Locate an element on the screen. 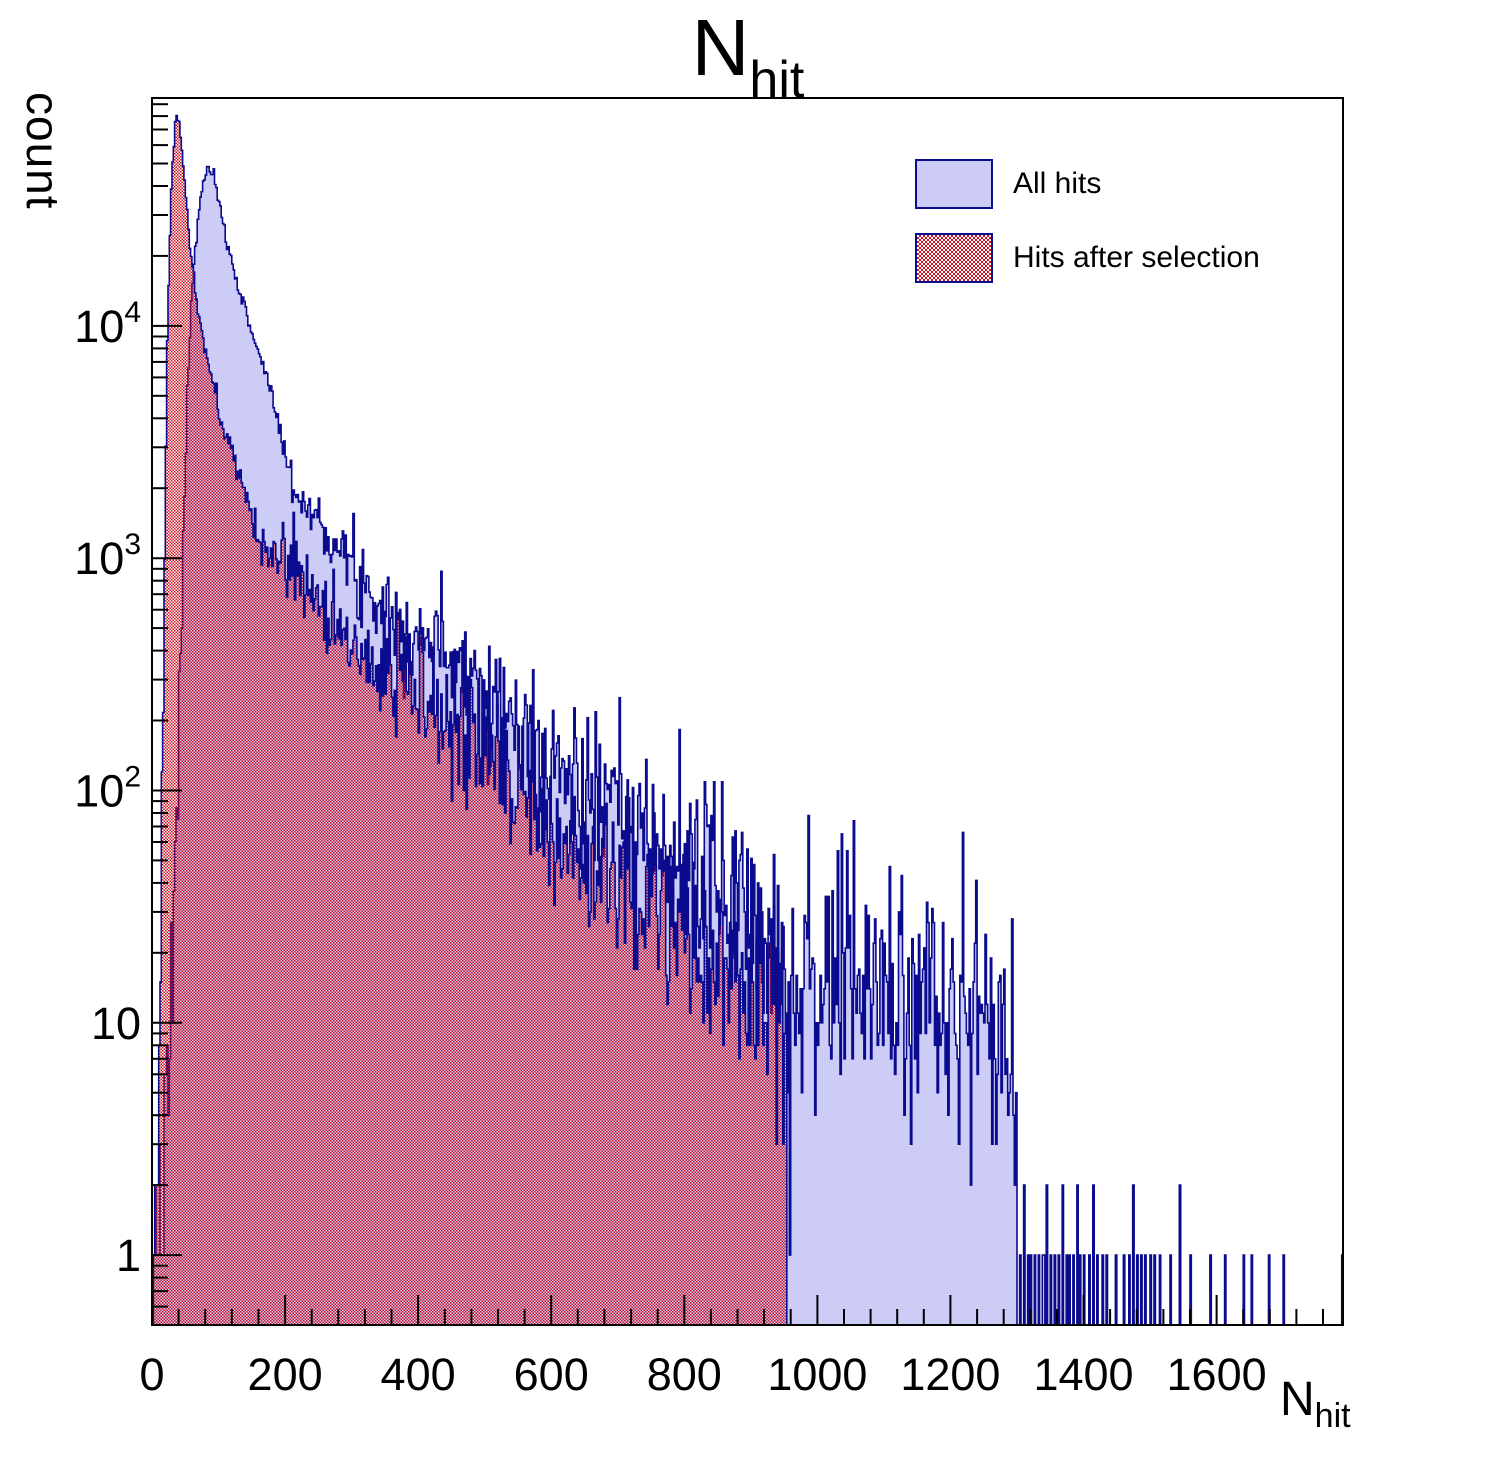 The width and height of the screenshot is (1496, 1477). legend-entry-all-hits: All hits is located at coordinates (1087, 184).